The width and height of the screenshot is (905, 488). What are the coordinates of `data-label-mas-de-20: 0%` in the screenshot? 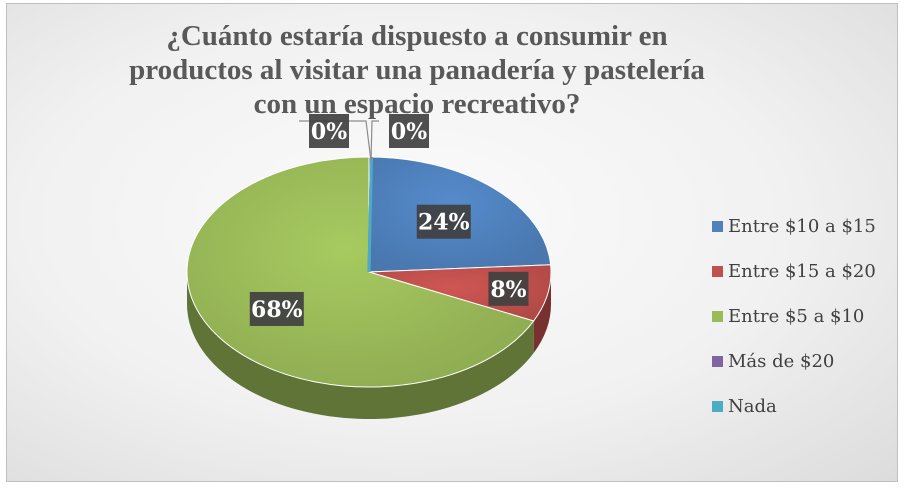 It's located at (329, 131).